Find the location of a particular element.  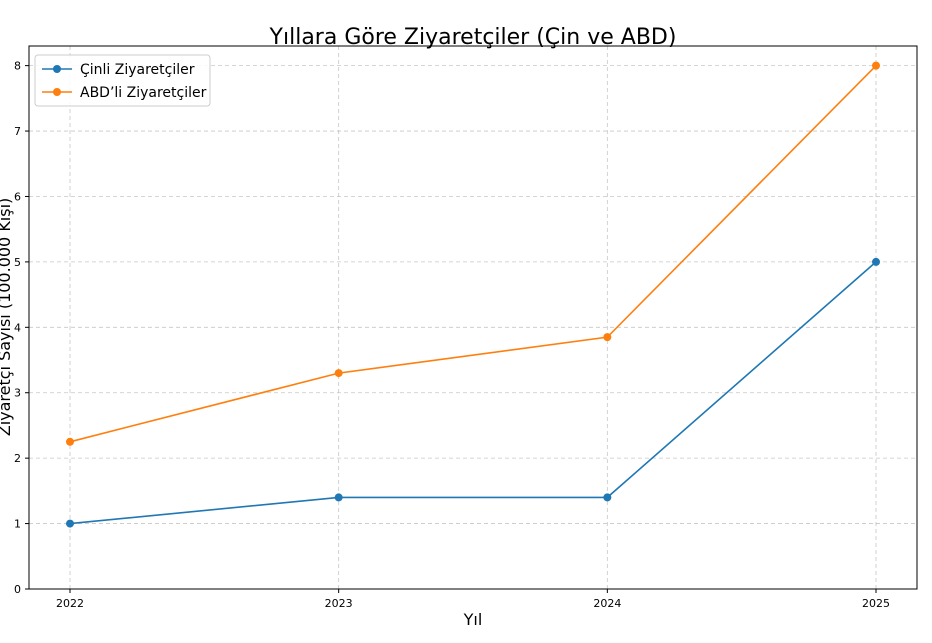

legend-box is located at coordinates (122, 80).